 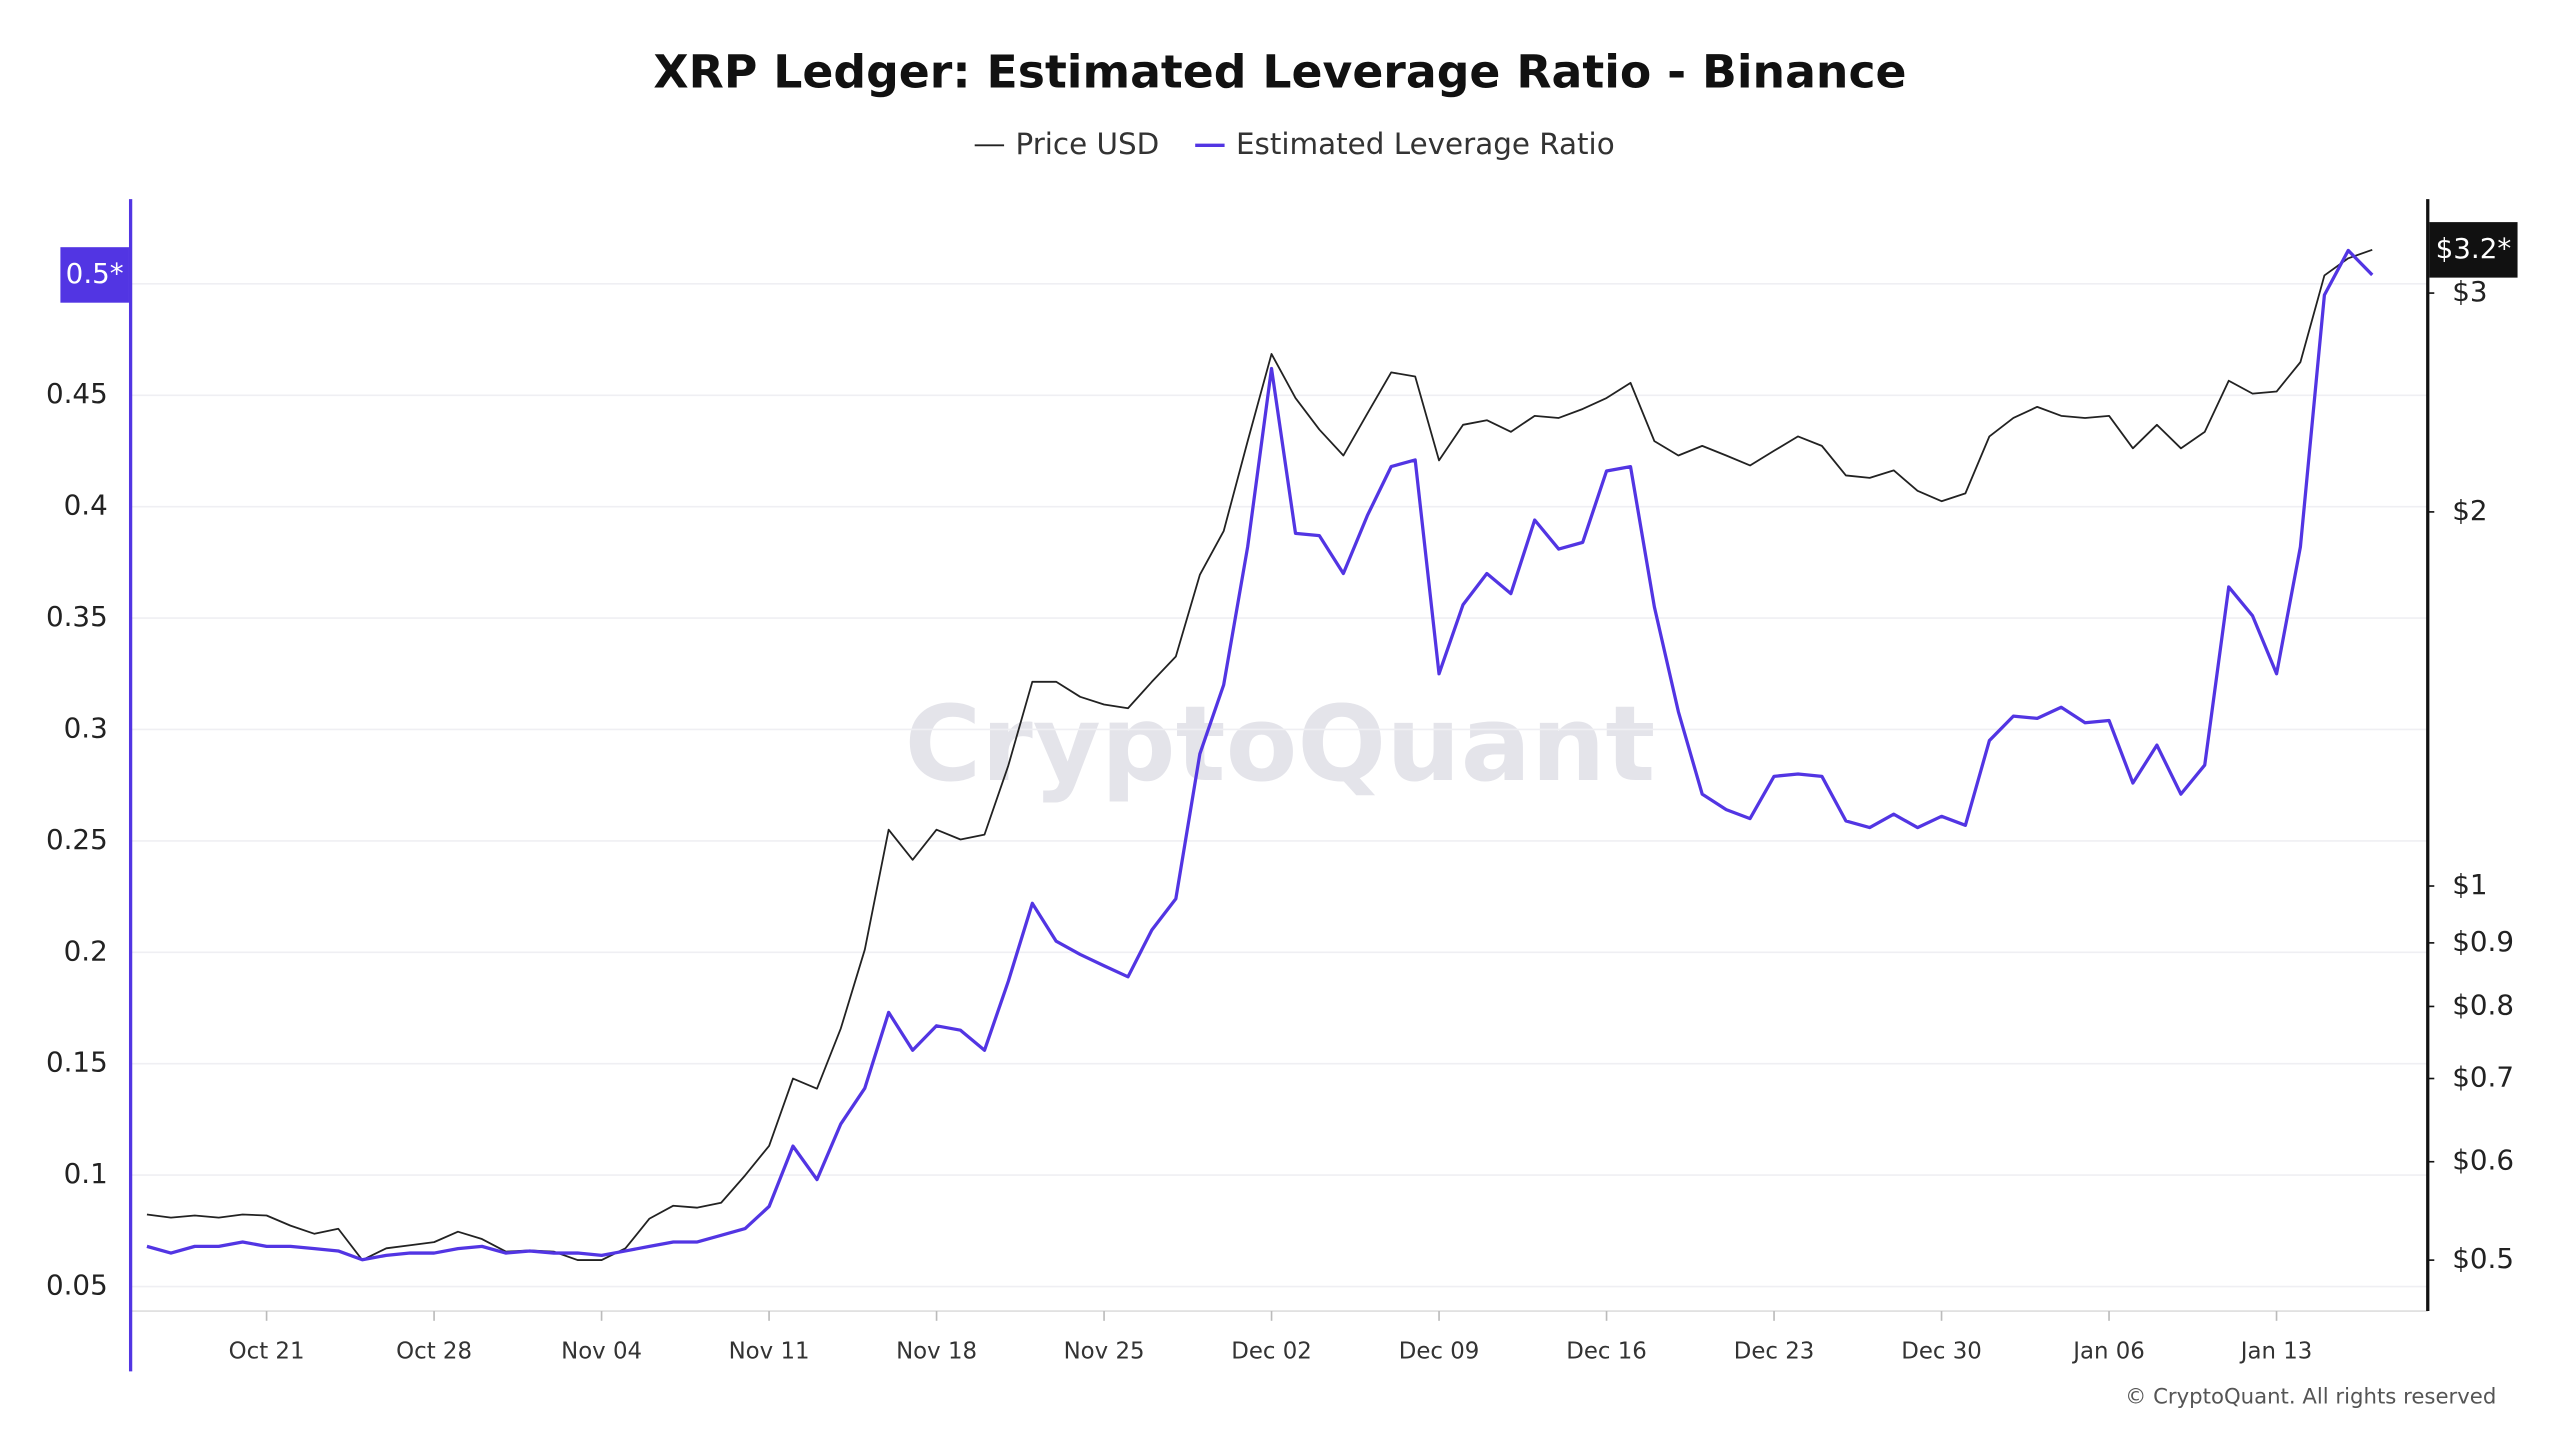 I want to click on x-tick-label: Oct 28, so click(x=434, y=1351).